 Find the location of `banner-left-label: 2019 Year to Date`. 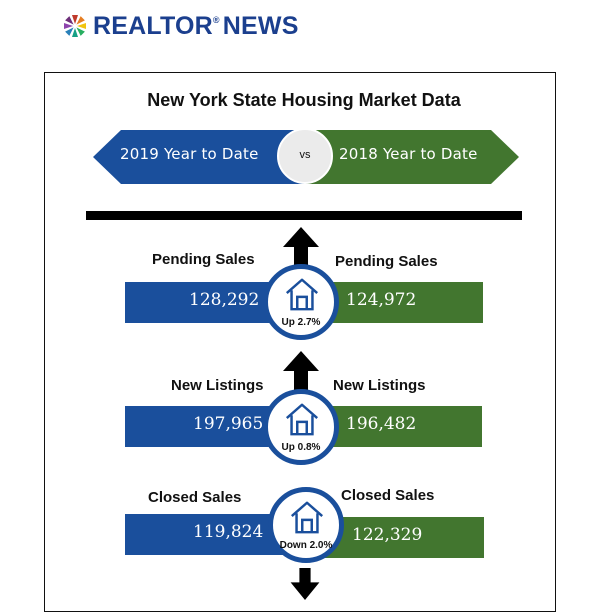

banner-left-label: 2019 Year to Date is located at coordinates (189, 154).